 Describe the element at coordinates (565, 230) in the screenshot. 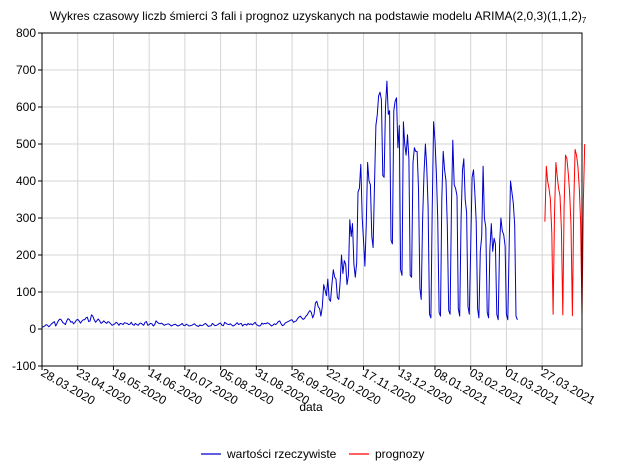

I see `series-line-forecast` at that location.